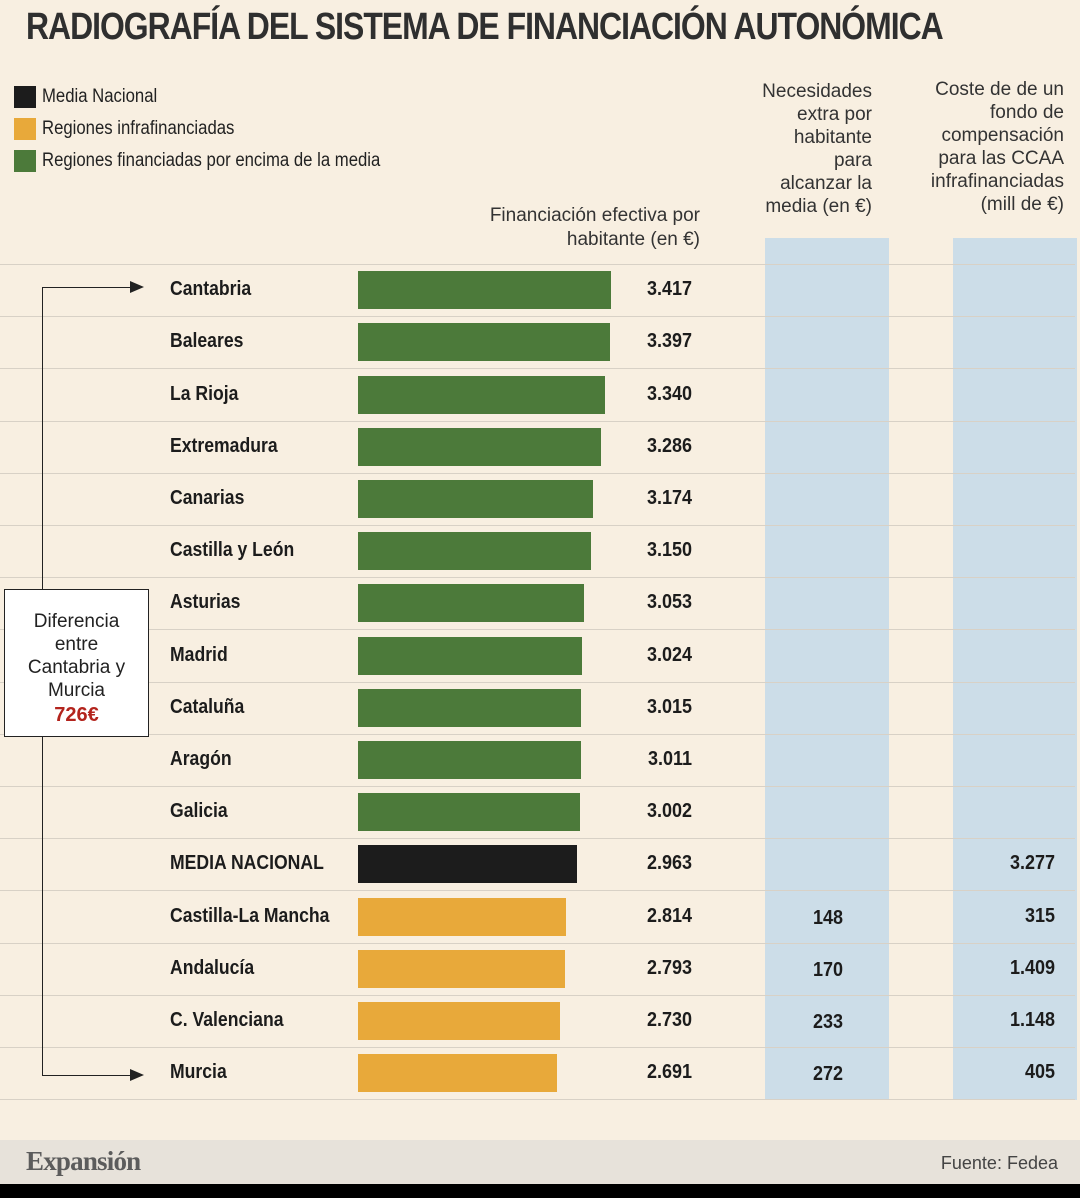 The image size is (1080, 1198). I want to click on row-label: Madrid, so click(199, 655).